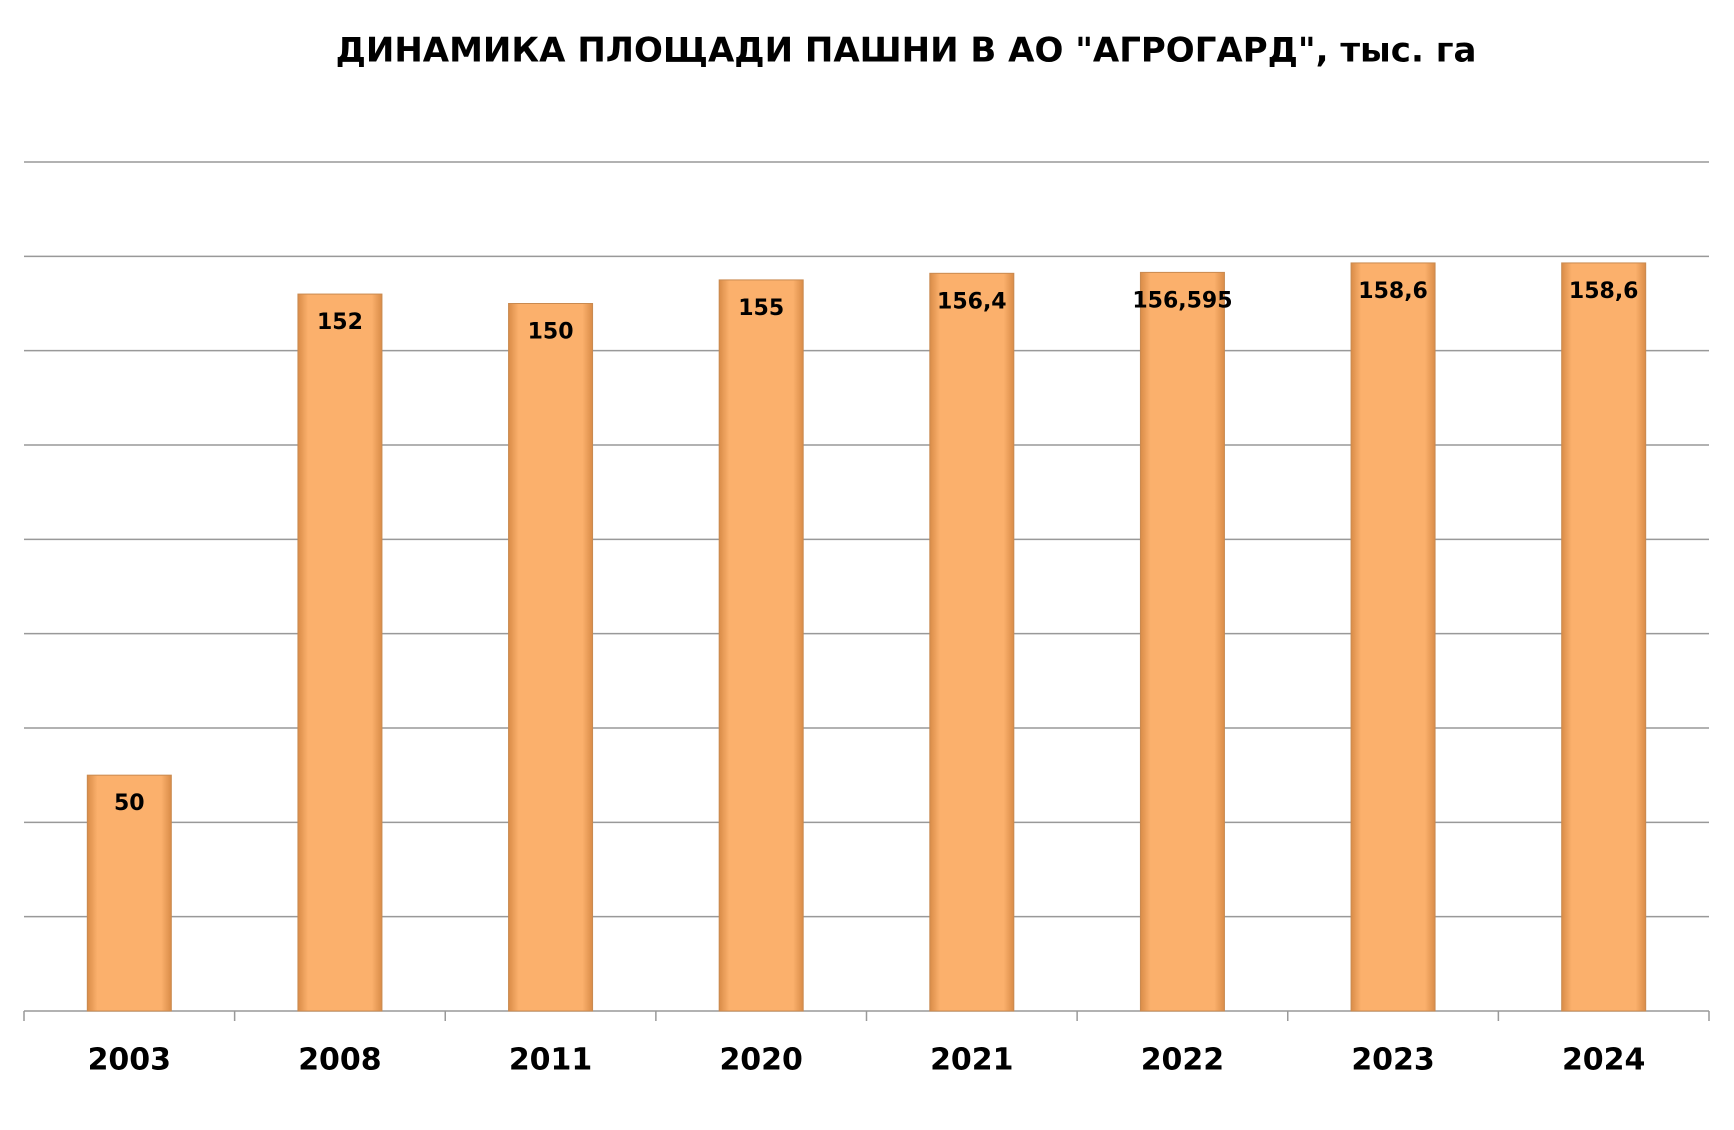 The height and width of the screenshot is (1130, 1734). What do you see at coordinates (551, 332) in the screenshot?
I see `value-label: 150` at bounding box center [551, 332].